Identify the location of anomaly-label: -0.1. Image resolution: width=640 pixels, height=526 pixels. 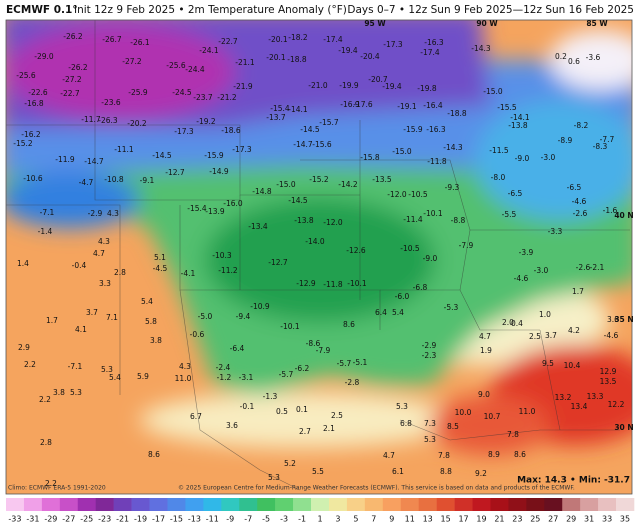
(247, 406).